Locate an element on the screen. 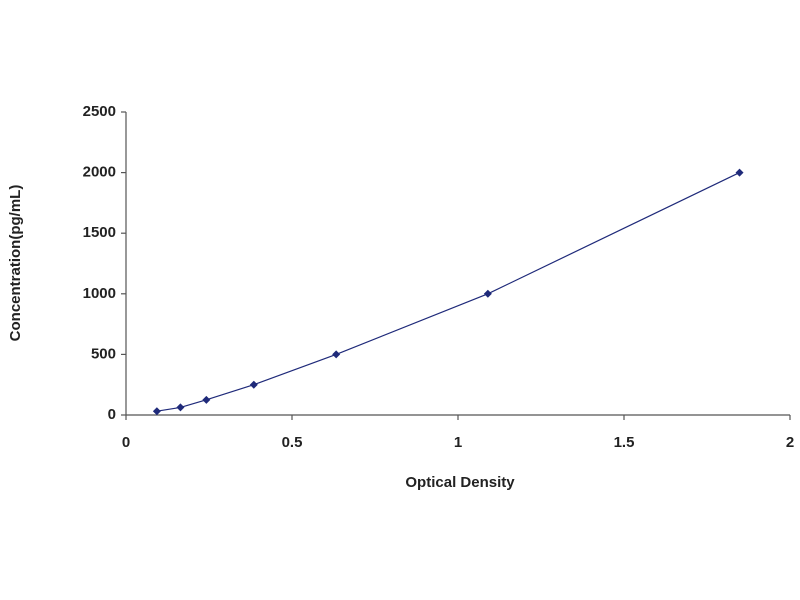 The image size is (800, 600). x-tick-label: 1.5 is located at coordinates (624, 442).